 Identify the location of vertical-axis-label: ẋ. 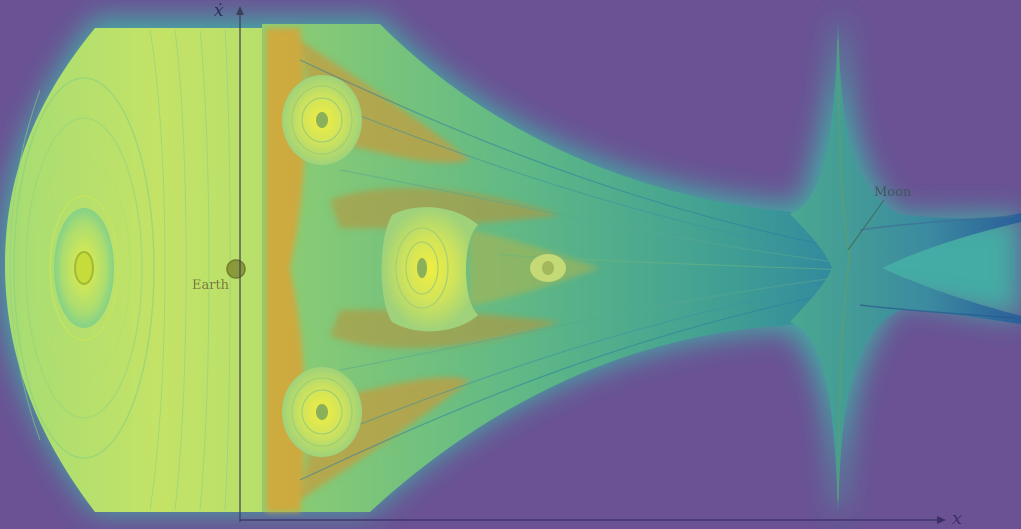
(219, 11).